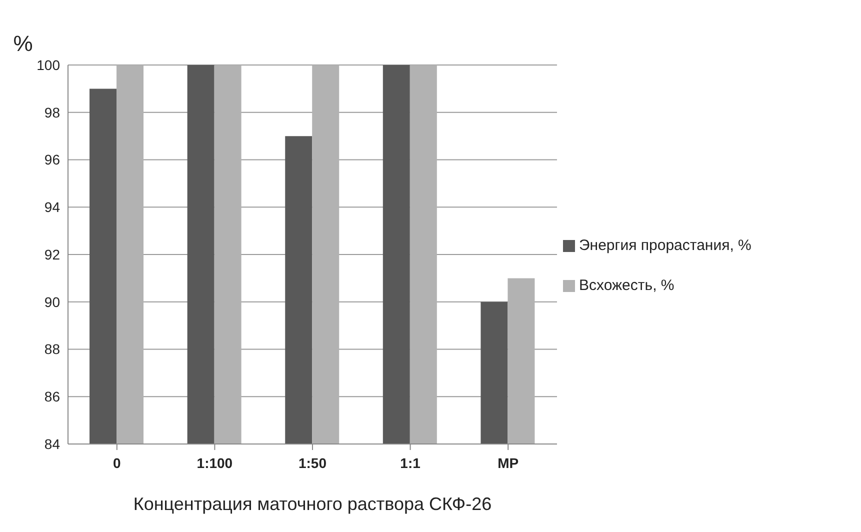  Describe the element at coordinates (48, 64) in the screenshot. I see `y-tick-label: 100` at that location.